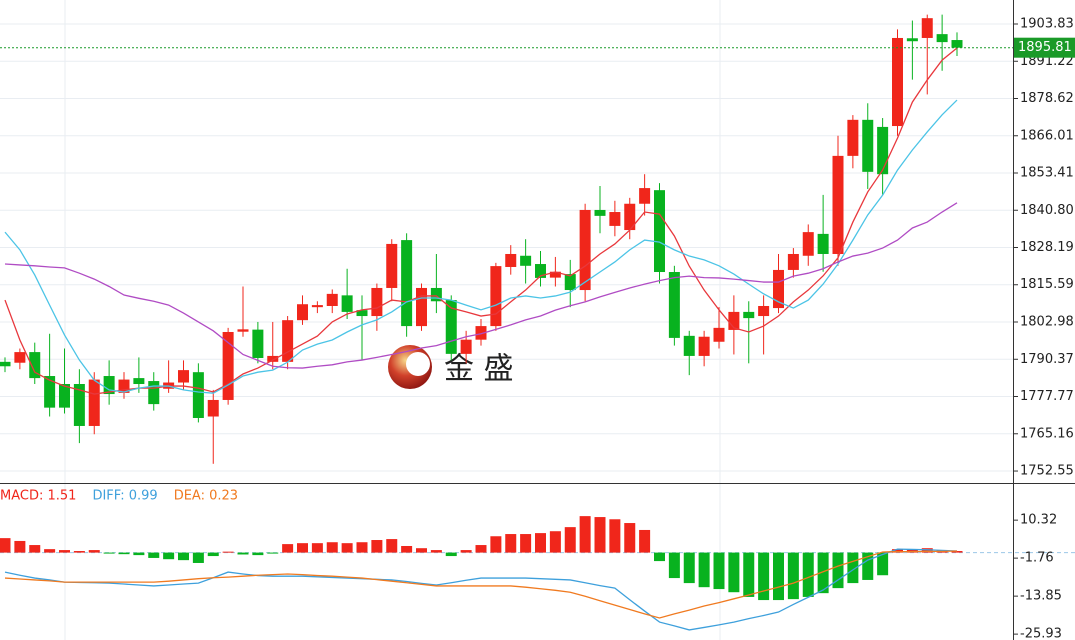 The height and width of the screenshot is (640, 1075). What do you see at coordinates (1047, 471) in the screenshot?
I see `y-tick-label: 1752.55` at bounding box center [1047, 471].